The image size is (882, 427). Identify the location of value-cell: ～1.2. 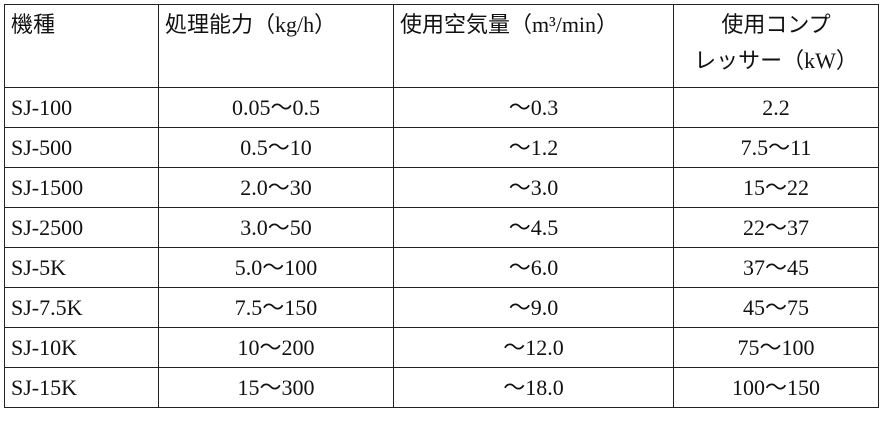
(533, 147).